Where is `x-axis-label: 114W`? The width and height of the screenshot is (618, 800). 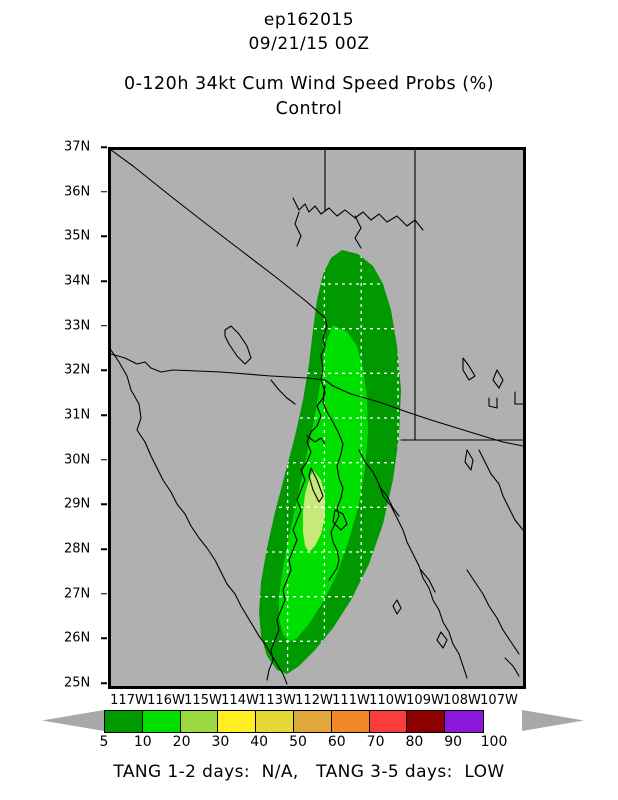
x-axis-label: 114W is located at coordinates (240, 700).